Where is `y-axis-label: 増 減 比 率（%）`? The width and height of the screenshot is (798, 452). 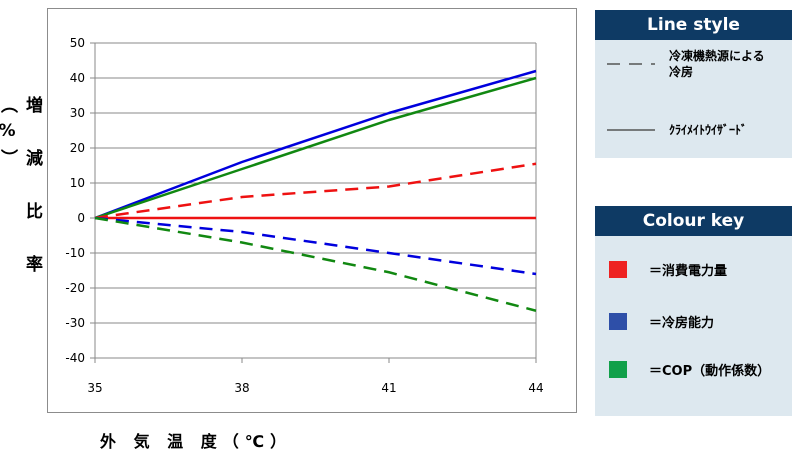 y-axis-label: 増 減 比 率（%） is located at coordinates (21, 188).